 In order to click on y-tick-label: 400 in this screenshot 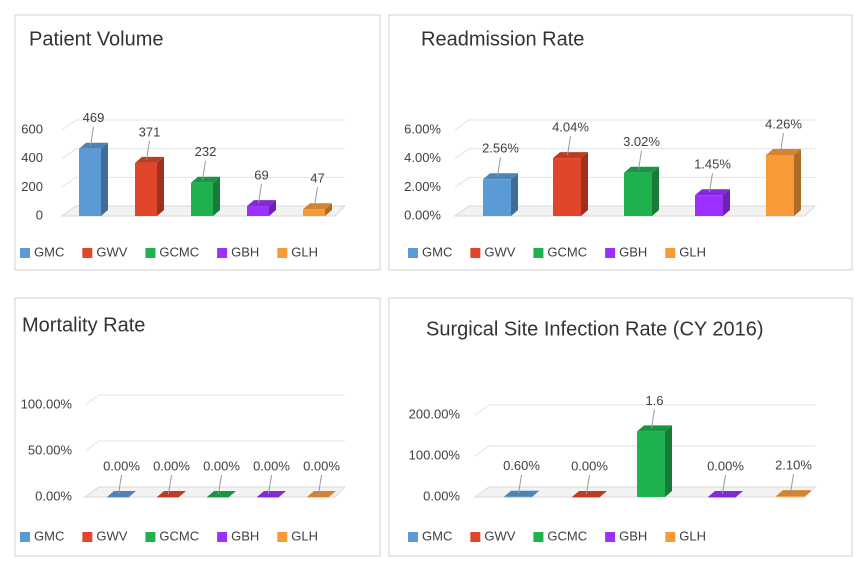, I will do `click(32, 157)`.